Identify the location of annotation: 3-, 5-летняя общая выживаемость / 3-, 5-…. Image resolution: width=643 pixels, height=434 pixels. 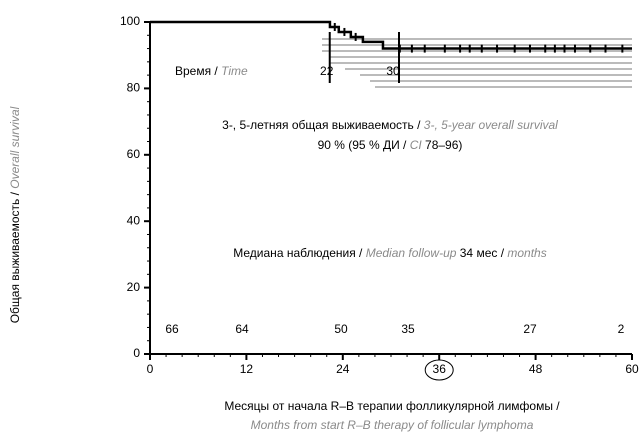
(390, 125).